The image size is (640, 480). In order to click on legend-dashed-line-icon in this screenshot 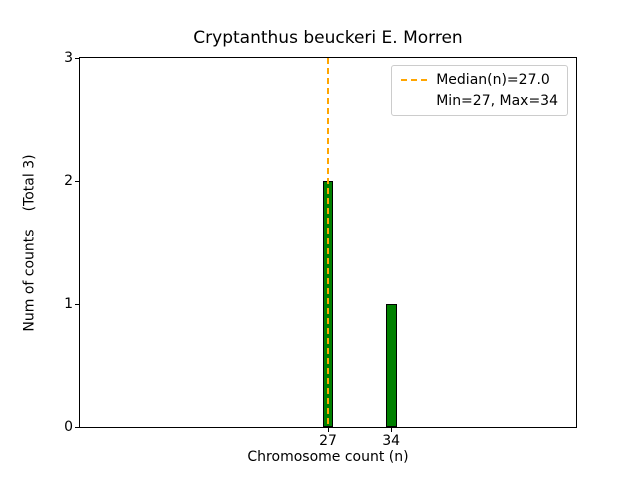, I will do `click(415, 80)`.